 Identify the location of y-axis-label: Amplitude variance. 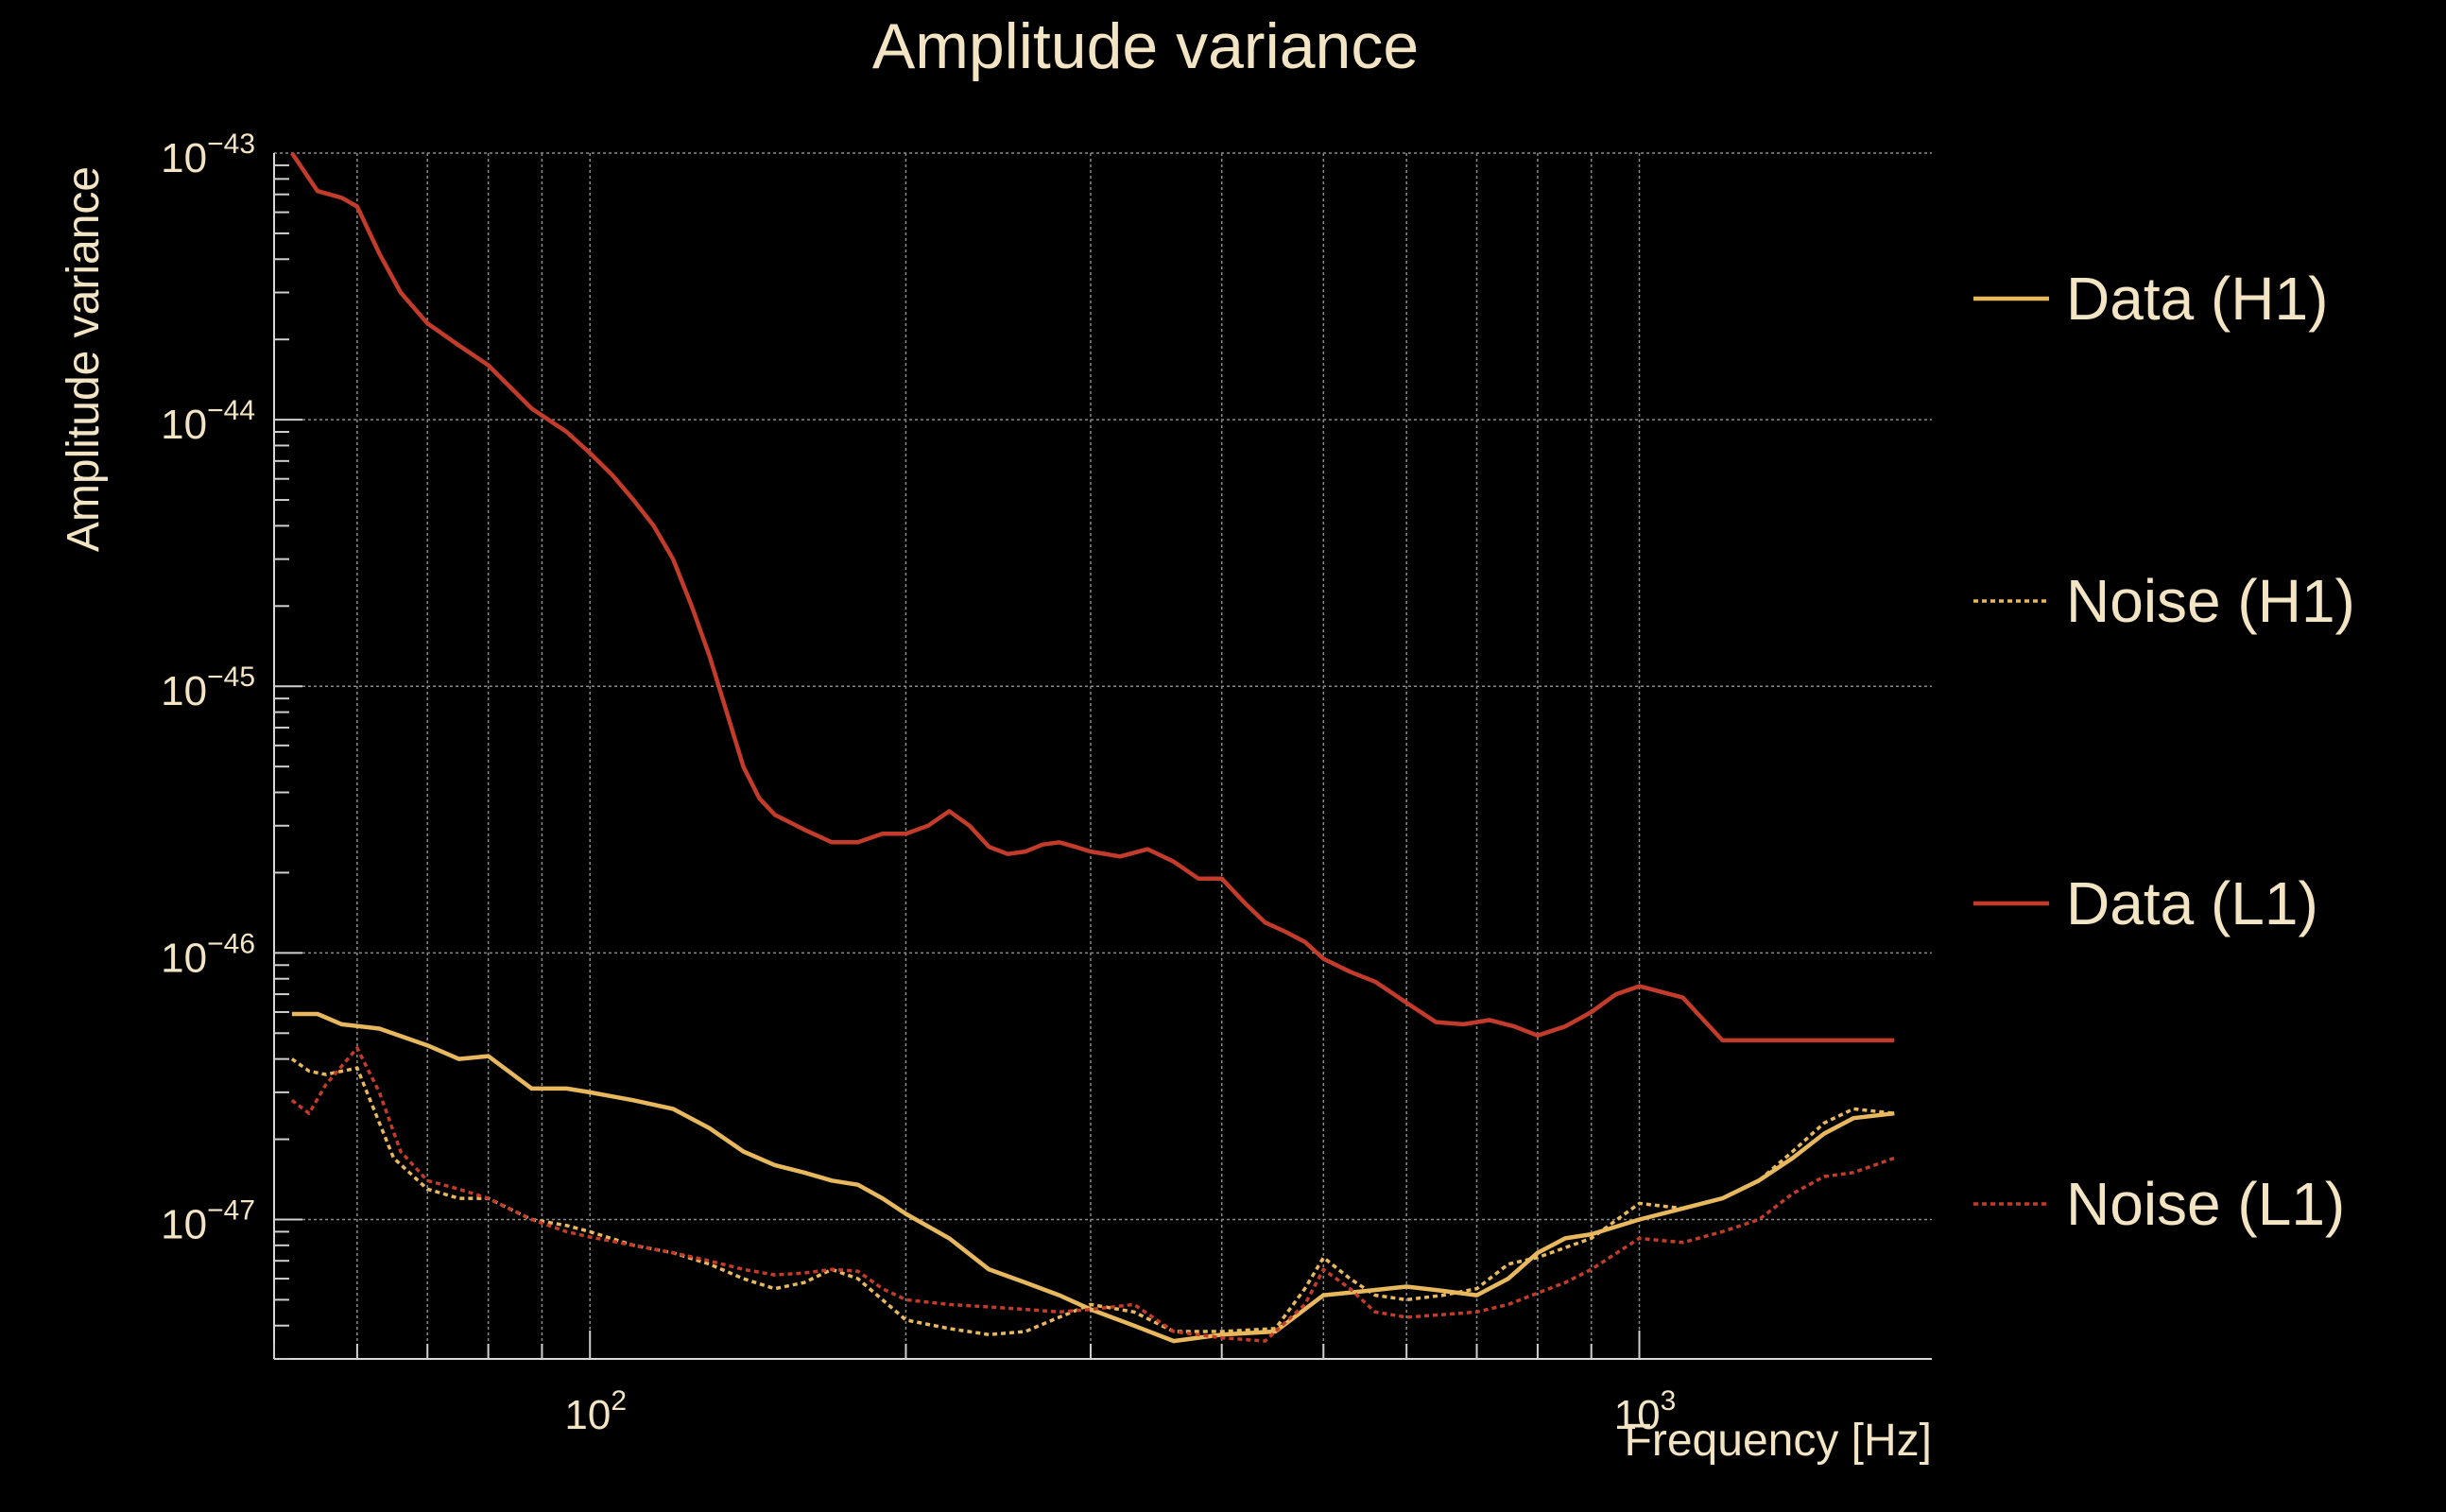
(84, 359).